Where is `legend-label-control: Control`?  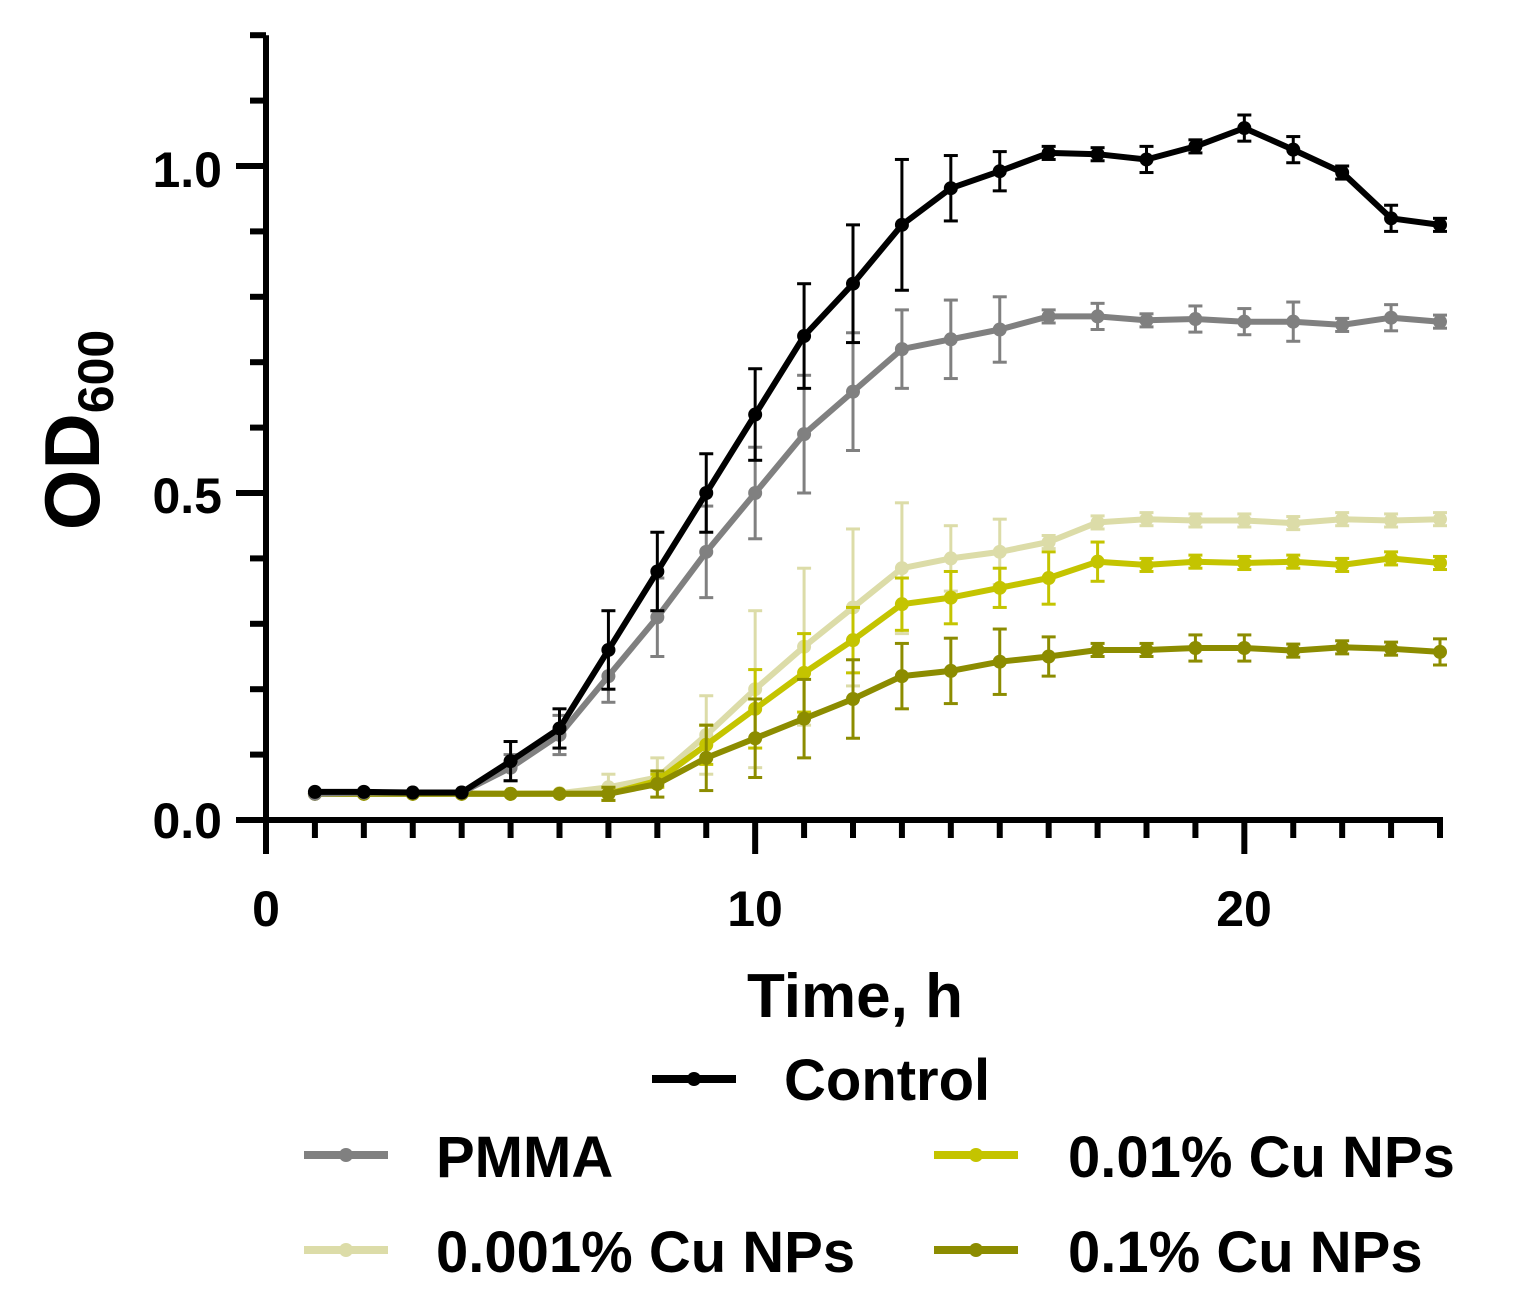
legend-label-control: Control is located at coordinates (887, 1080).